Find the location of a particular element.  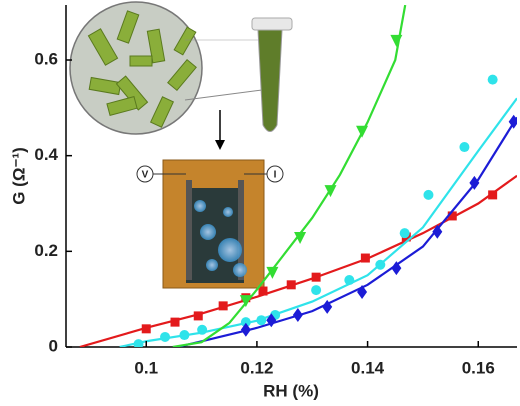

illustration-label: V is located at coordinates (145, 175).